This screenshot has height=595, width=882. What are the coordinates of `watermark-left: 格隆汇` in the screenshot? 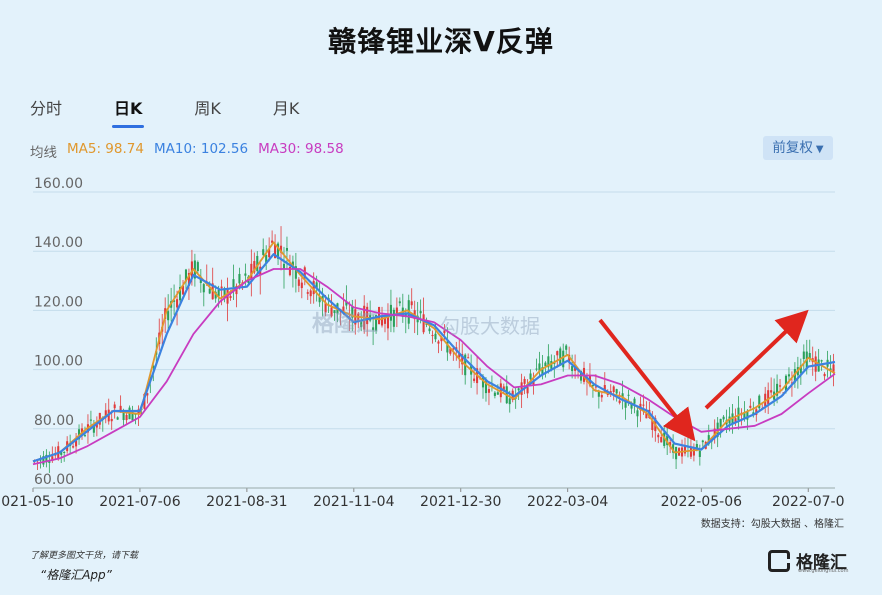 It's located at (345, 324).